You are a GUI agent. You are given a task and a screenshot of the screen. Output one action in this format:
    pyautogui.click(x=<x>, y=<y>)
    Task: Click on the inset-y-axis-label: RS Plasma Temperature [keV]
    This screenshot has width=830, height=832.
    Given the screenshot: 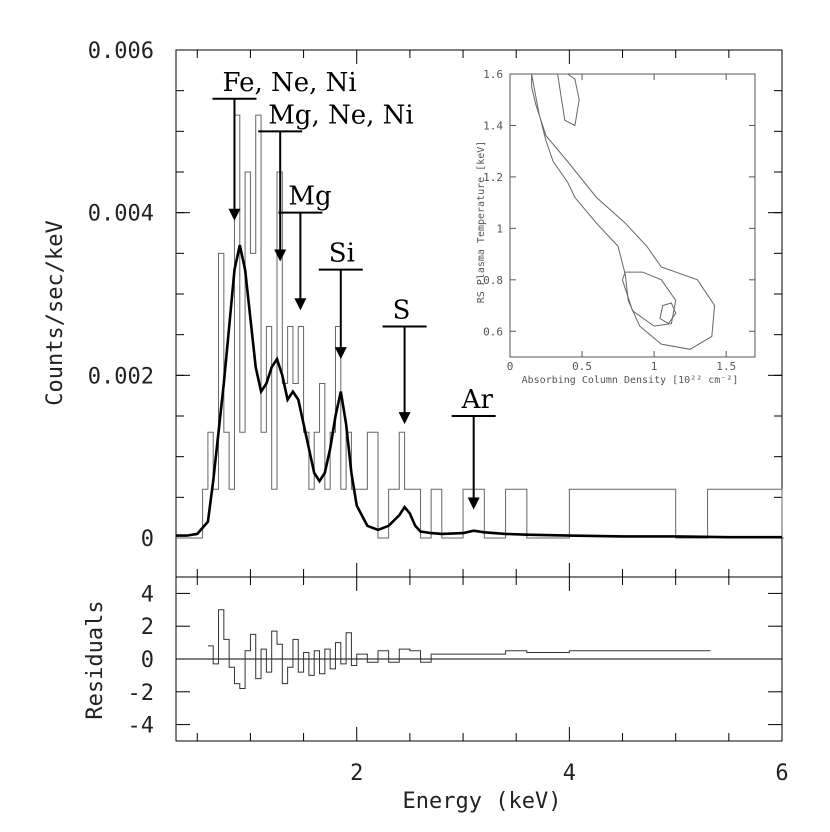 What is the action you would take?
    pyautogui.click(x=481, y=222)
    